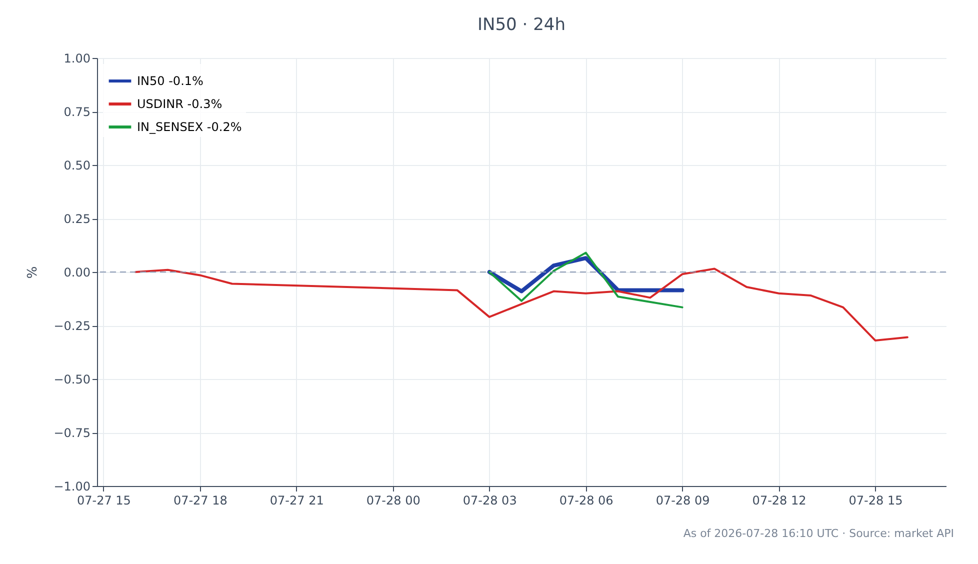  Describe the element at coordinates (77, 273) in the screenshot. I see `y-tick-label: 0.00` at that location.